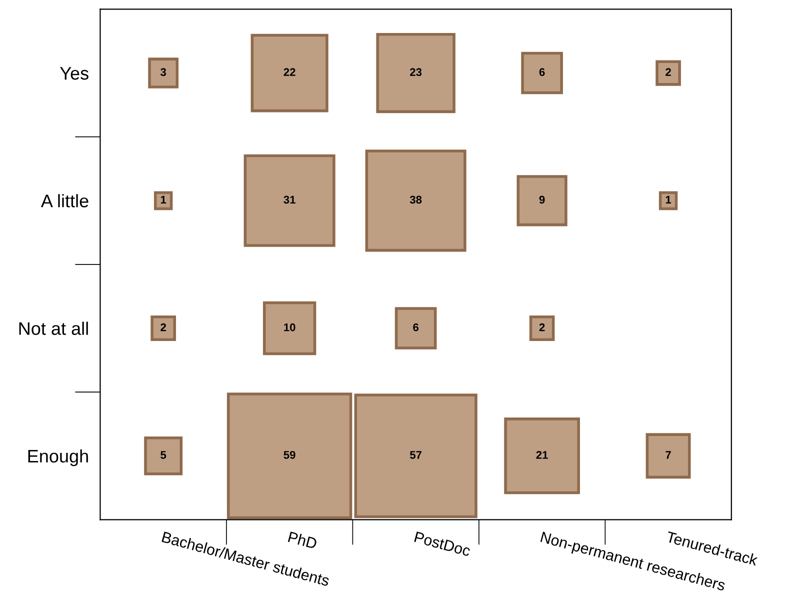  Describe the element at coordinates (443, 544) in the screenshot. I see `x-tick-label: PostDoc` at that location.